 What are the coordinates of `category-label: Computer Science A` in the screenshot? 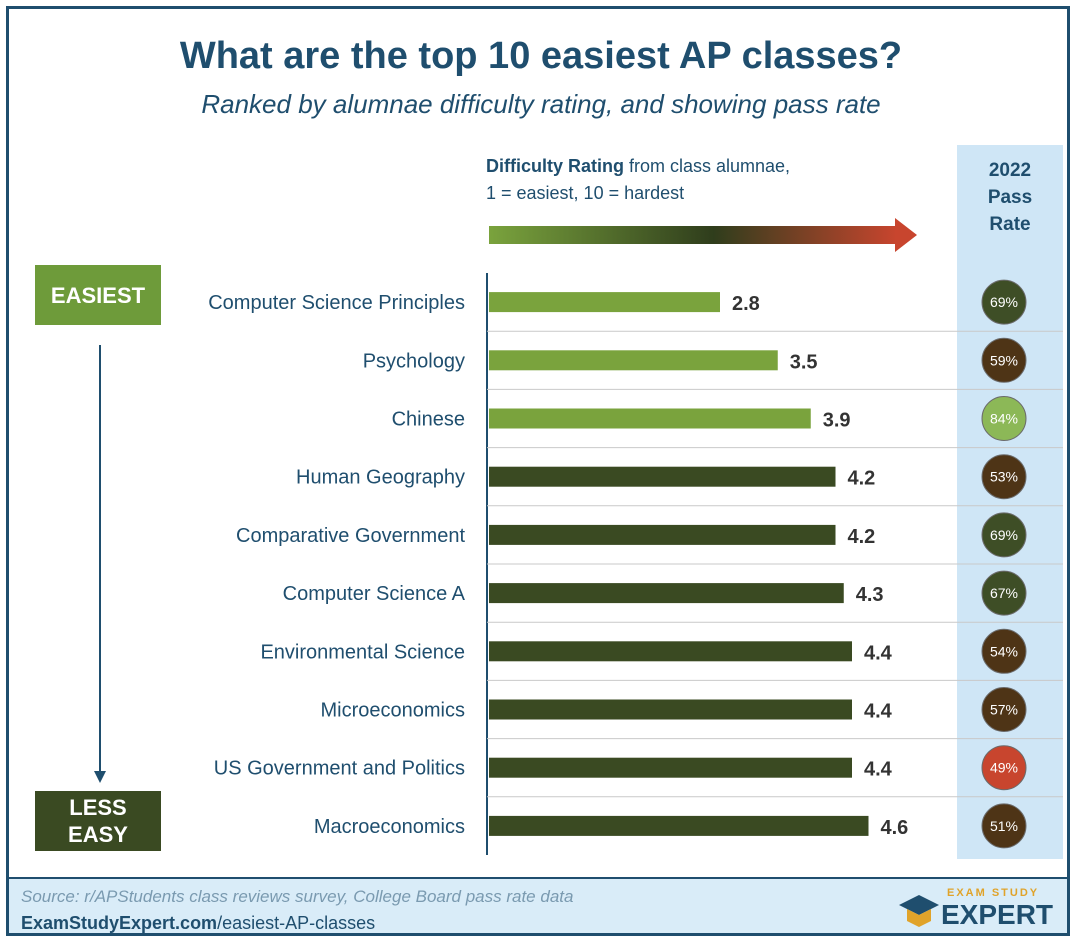 It's located at (374, 594).